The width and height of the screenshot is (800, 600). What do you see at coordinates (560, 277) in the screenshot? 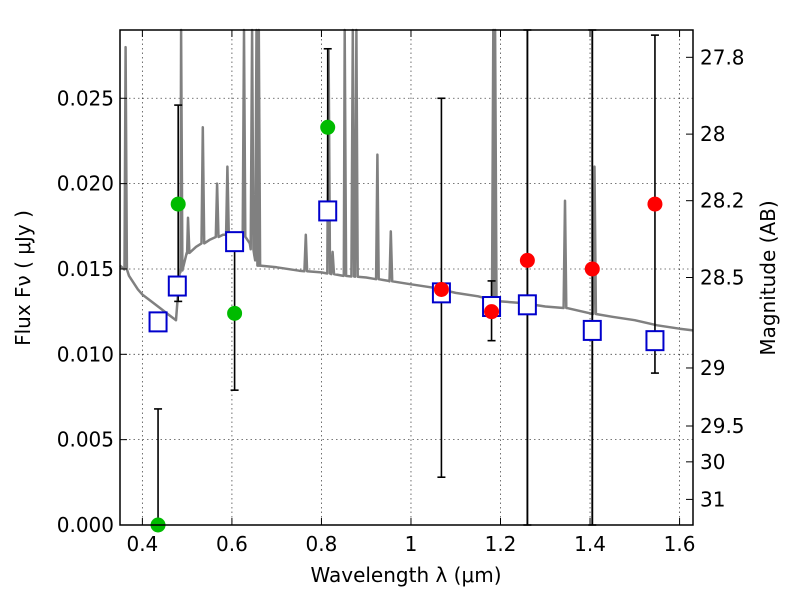
I see `vertical-markers` at bounding box center [560, 277].